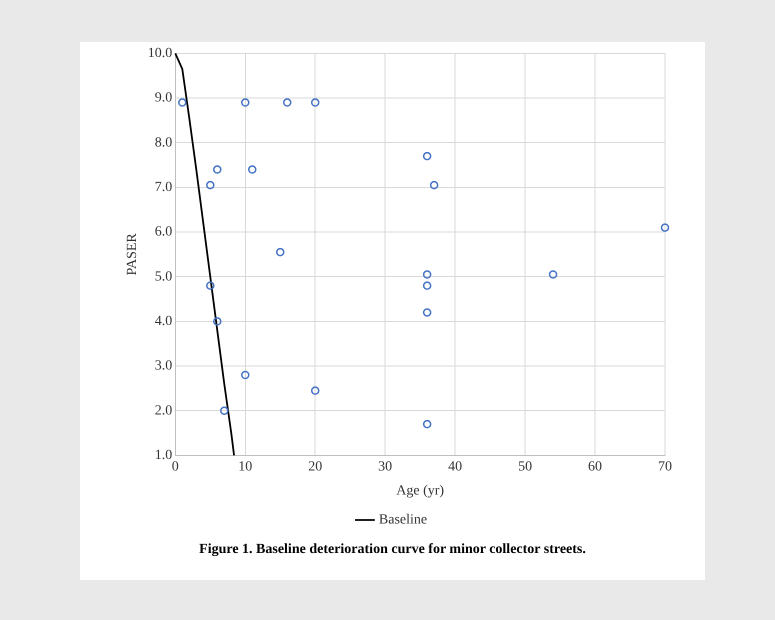  What do you see at coordinates (163, 410) in the screenshot?
I see `y-tick-label: 2.0` at bounding box center [163, 410].